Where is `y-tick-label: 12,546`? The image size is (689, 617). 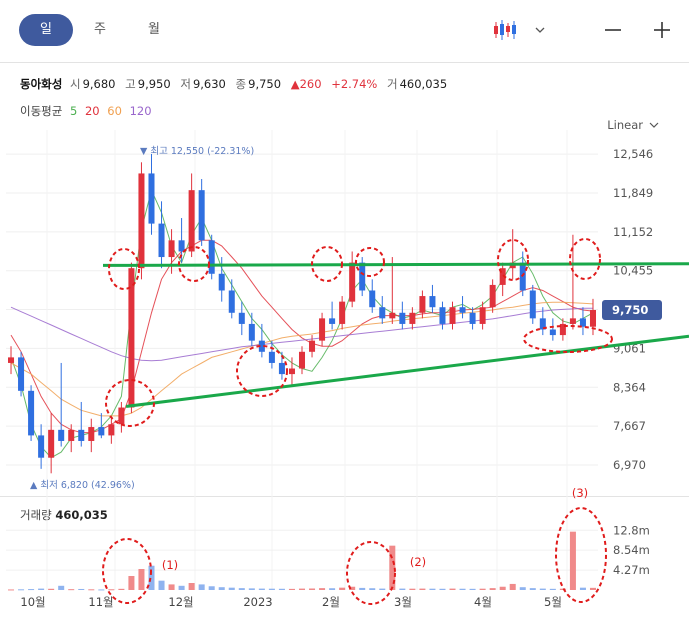
y-tick-label: 12,546 is located at coordinates (633, 154).